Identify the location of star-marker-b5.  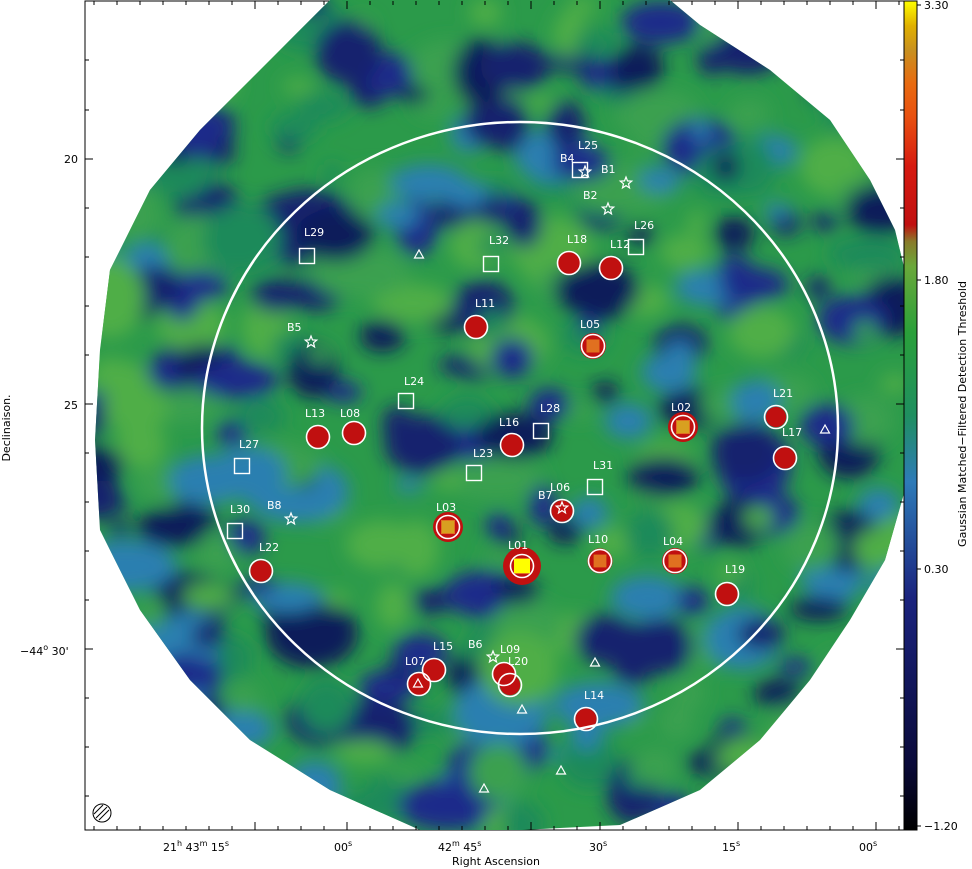
(311, 341).